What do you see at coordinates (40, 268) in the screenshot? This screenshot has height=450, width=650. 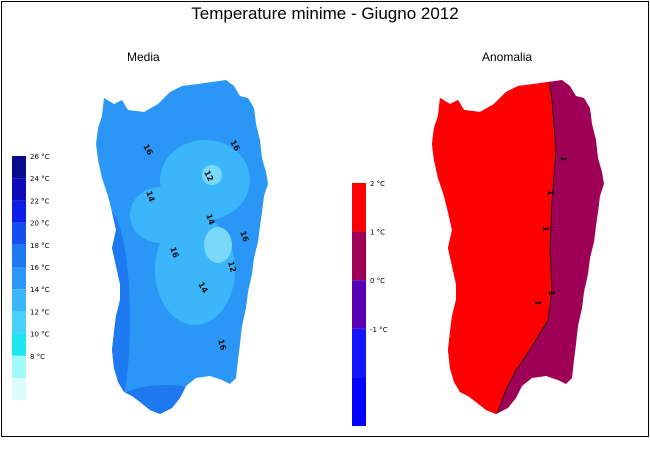 I see `legend-media-label: 16 °C` at bounding box center [40, 268].